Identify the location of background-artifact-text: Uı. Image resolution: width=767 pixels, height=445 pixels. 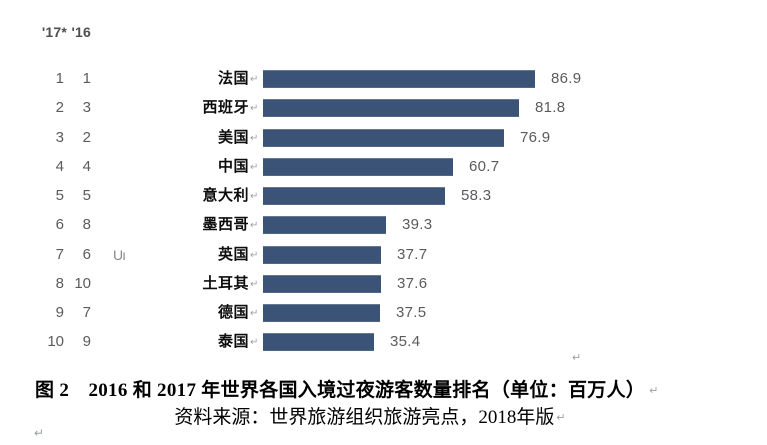
(119, 255).